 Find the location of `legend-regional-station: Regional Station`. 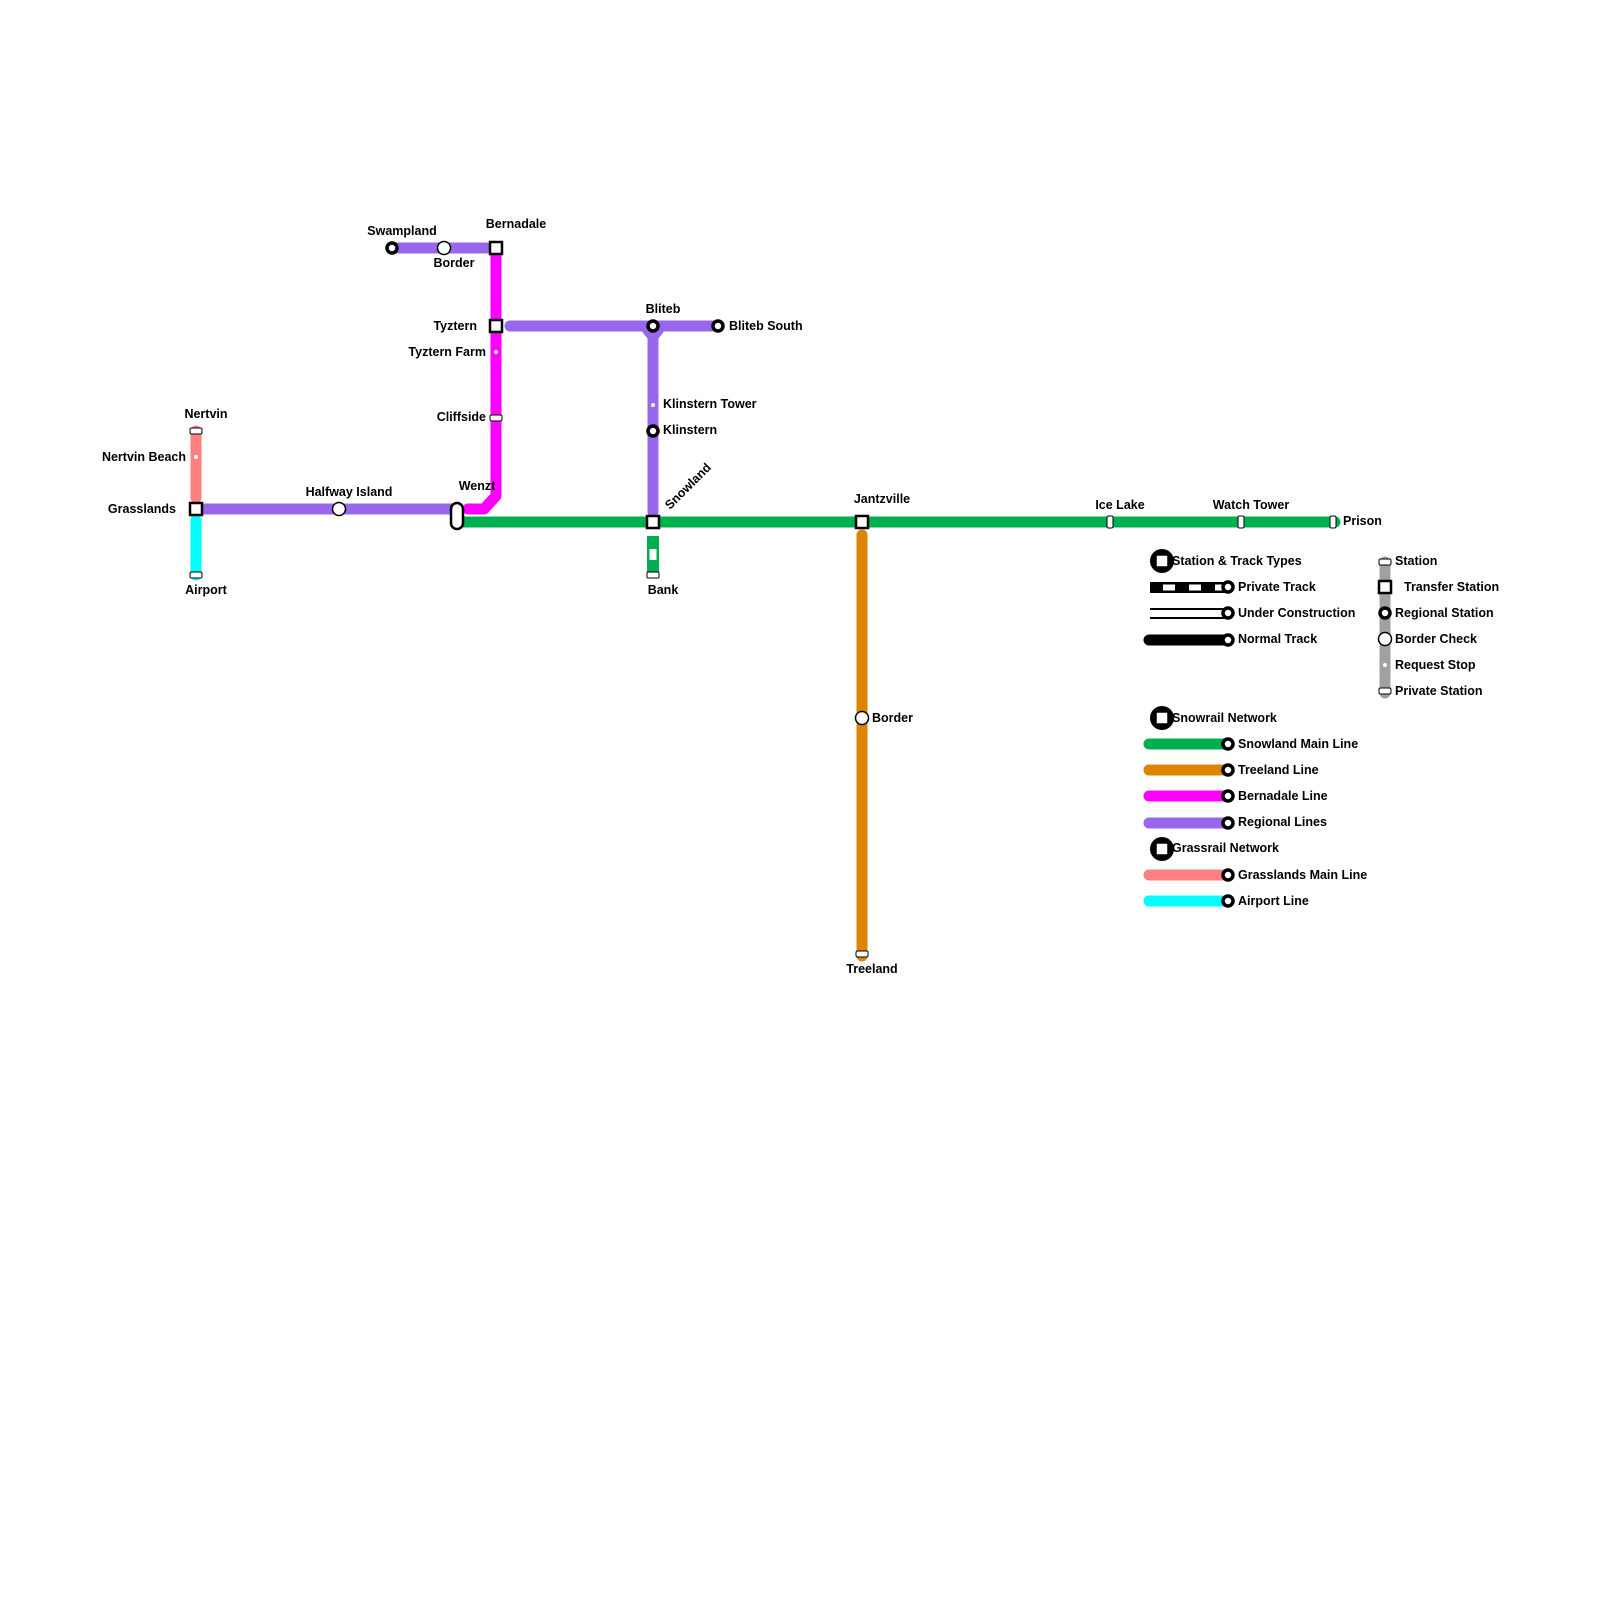

legend-regional-station: Regional Station is located at coordinates (1444, 613).